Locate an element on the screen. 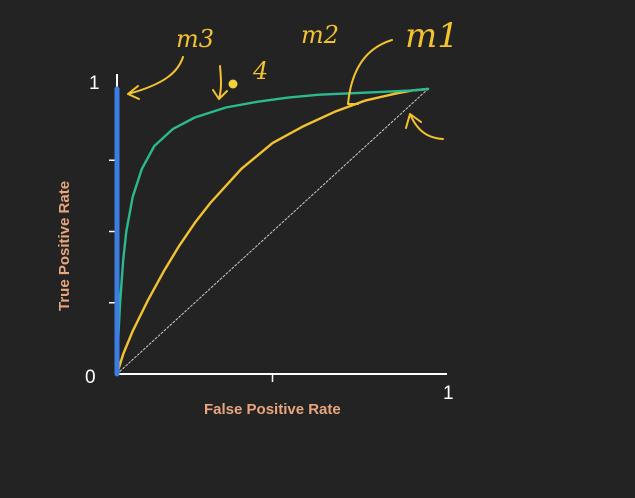 The height and width of the screenshot is (498, 635). y-tick-label-top: 1 is located at coordinates (94, 83).